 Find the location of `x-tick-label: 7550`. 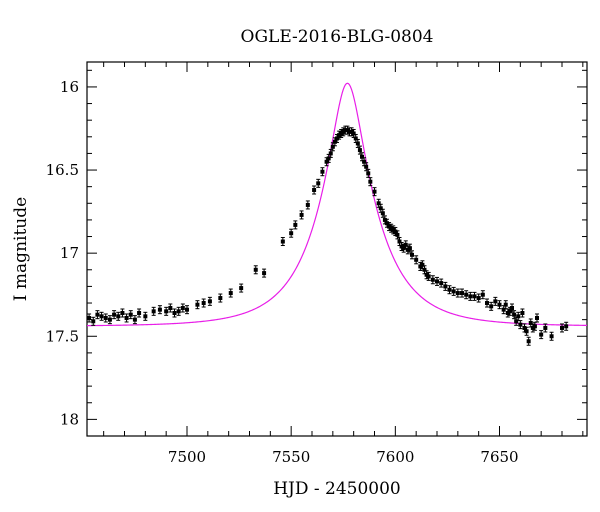

x-tick-label: 7550 is located at coordinates (291, 457).